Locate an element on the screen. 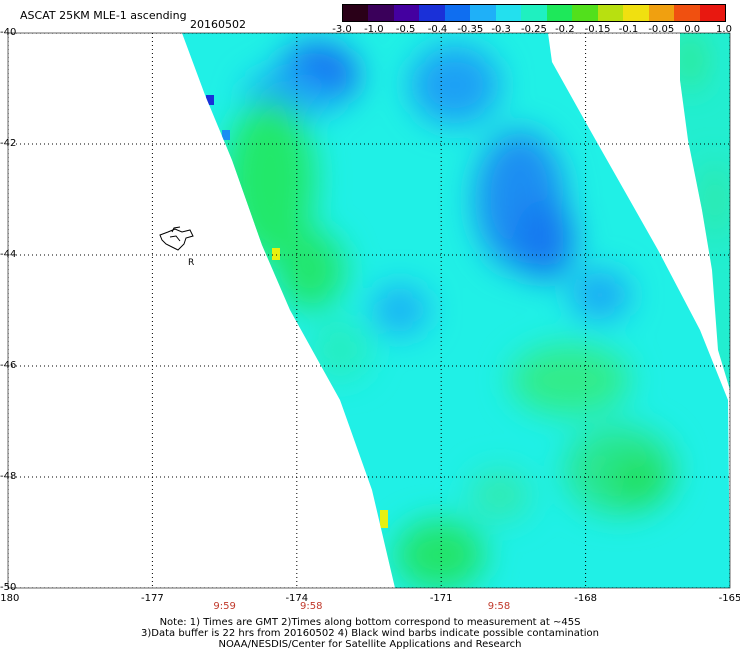  colorbar-tick-label: -0.3 is located at coordinates (501, 29).